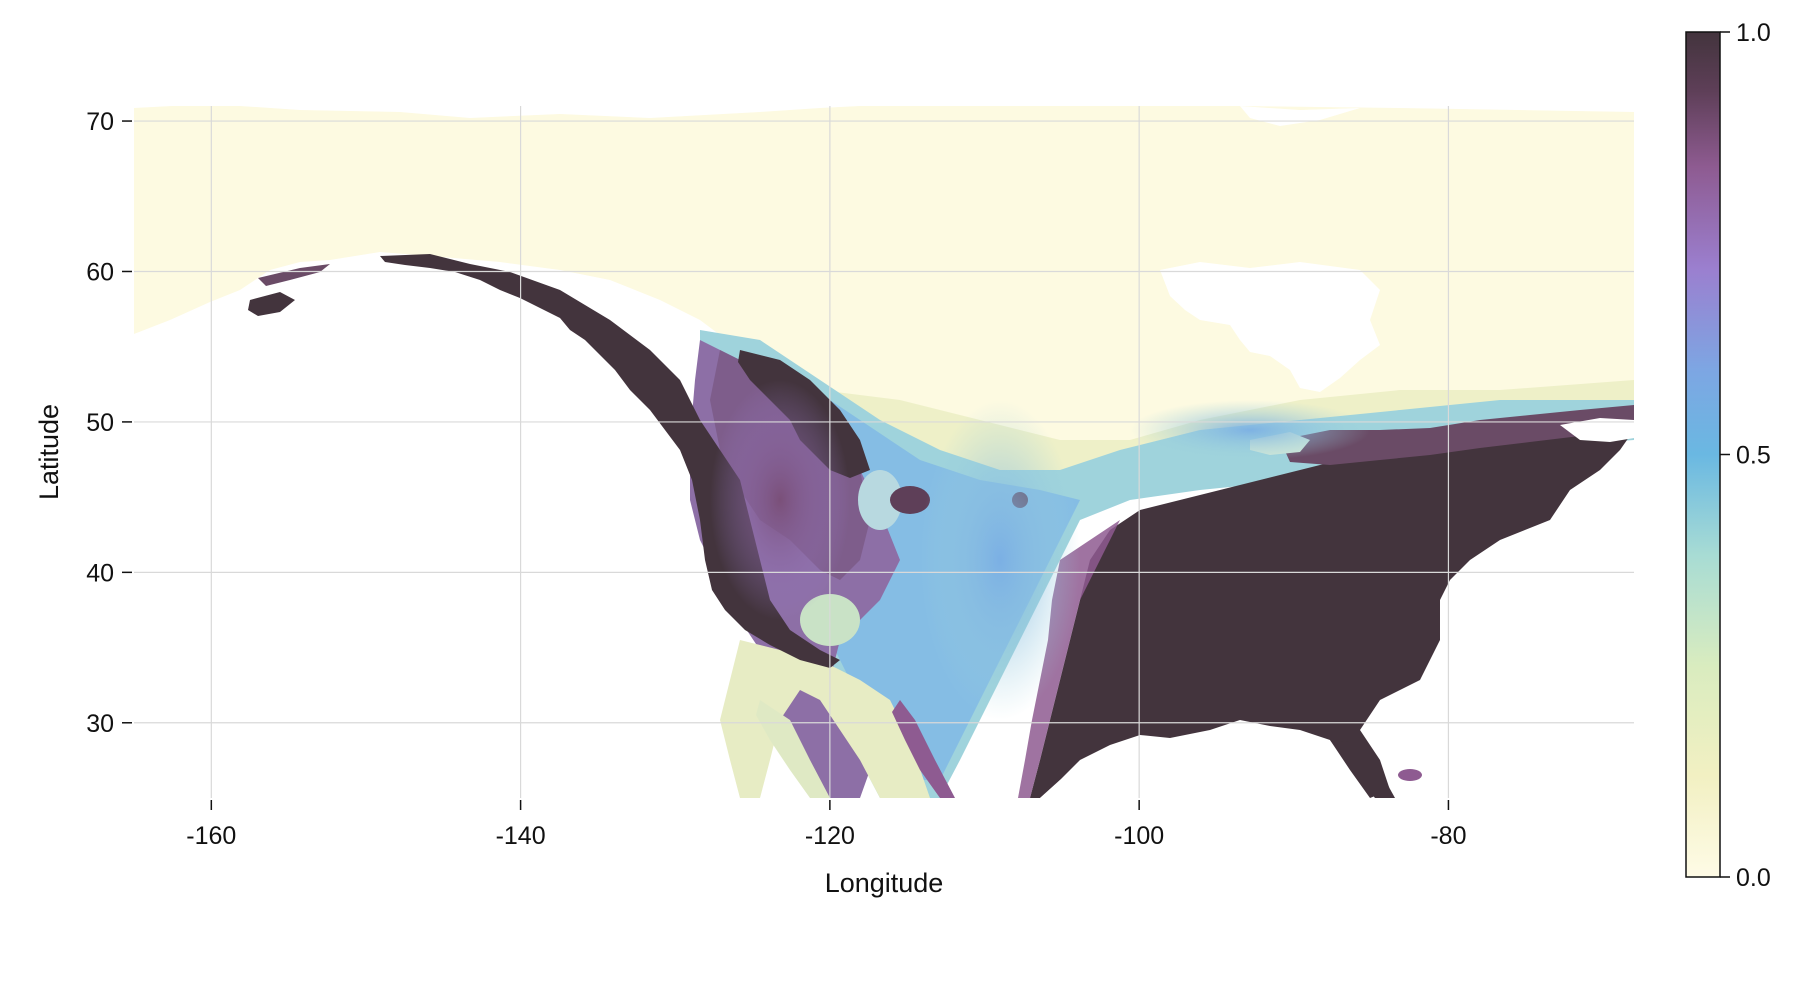 The height and width of the screenshot is (1000, 1800). What do you see at coordinates (1410, 775) in the screenshot?
I see `cuba-fragment` at bounding box center [1410, 775].